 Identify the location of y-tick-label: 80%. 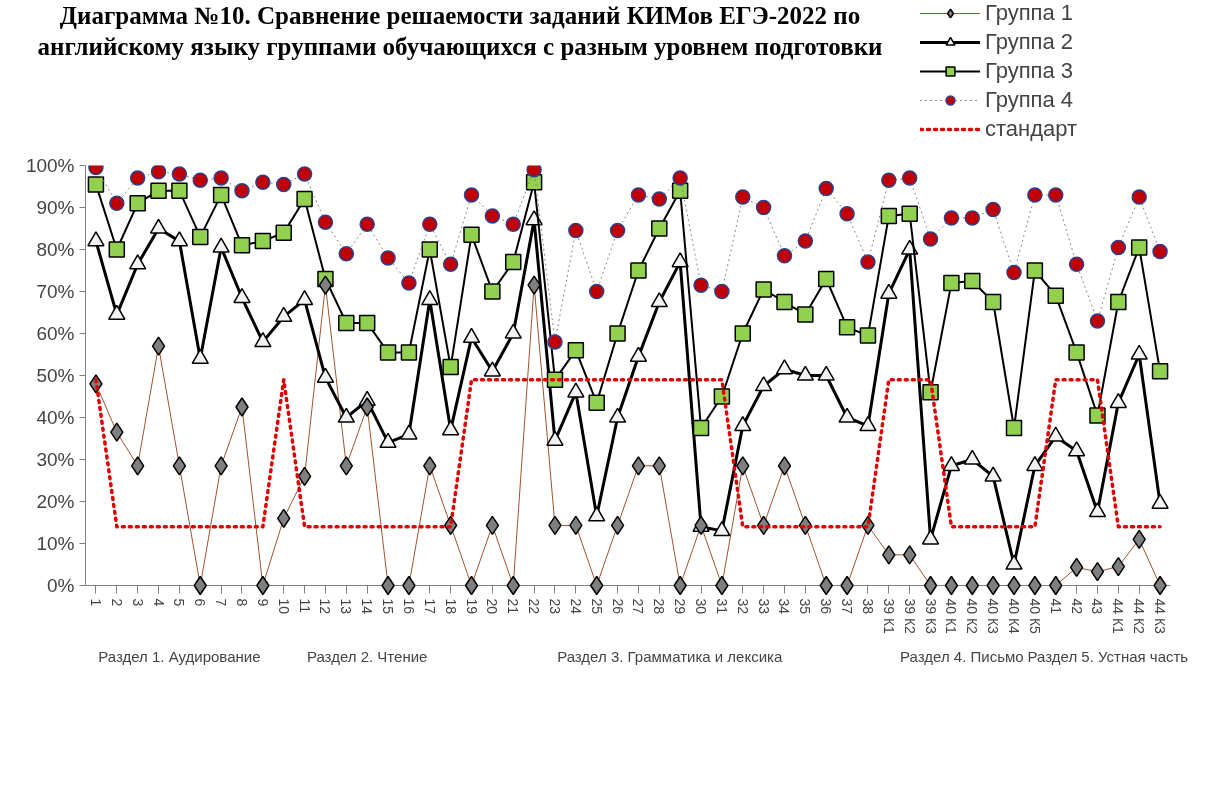
(55, 249).